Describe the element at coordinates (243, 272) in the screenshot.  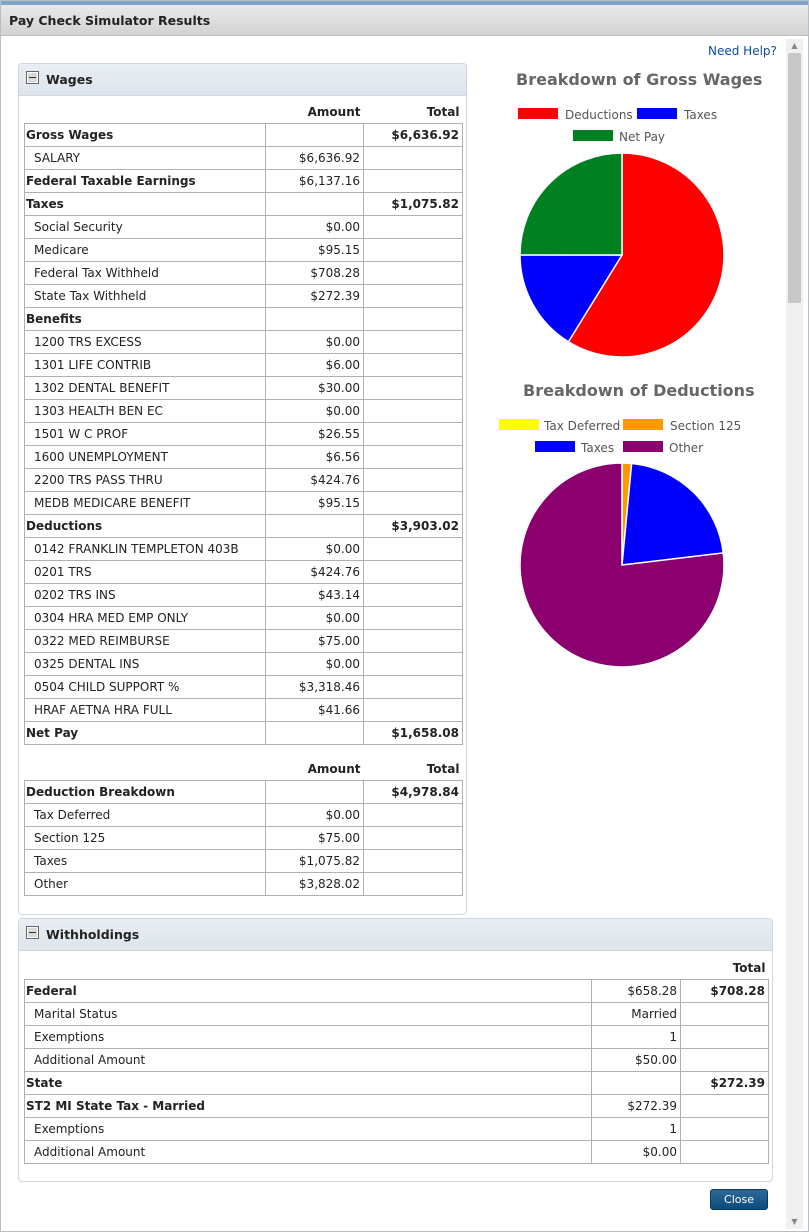
I see `table-row: Federal Tax Withheld $708.28` at that location.